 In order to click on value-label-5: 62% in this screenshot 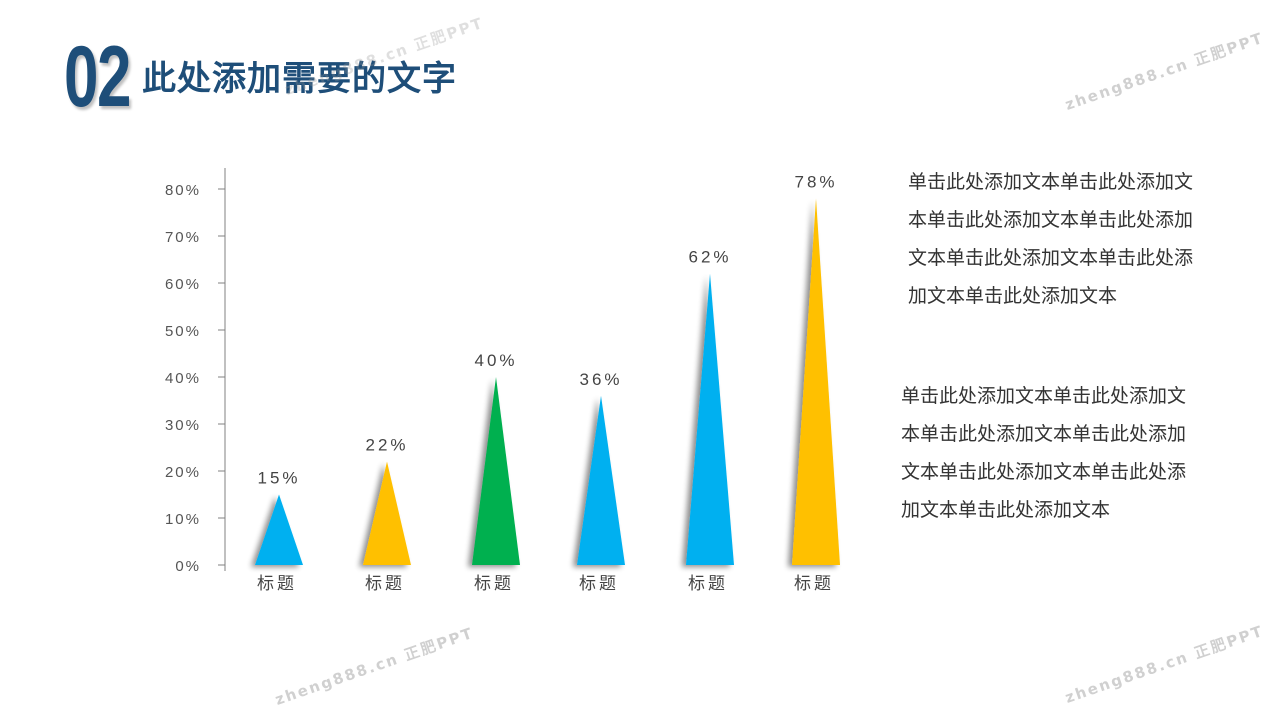, I will do `click(709, 257)`.